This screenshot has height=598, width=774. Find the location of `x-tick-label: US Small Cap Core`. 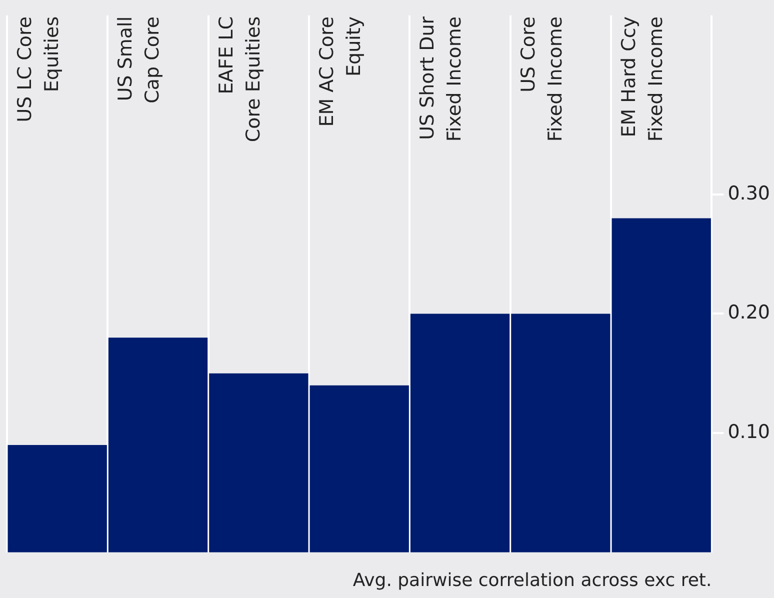

x-tick-label: US Small Cap Core is located at coordinates (139, 60).